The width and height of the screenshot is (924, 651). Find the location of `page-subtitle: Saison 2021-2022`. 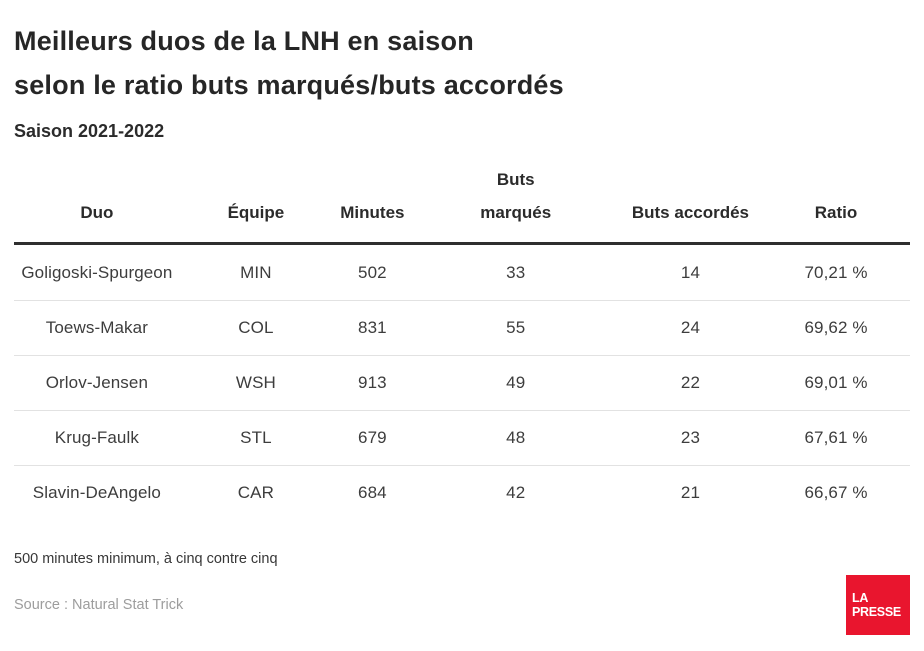

page-subtitle: Saison 2021-2022 is located at coordinates (89, 131).